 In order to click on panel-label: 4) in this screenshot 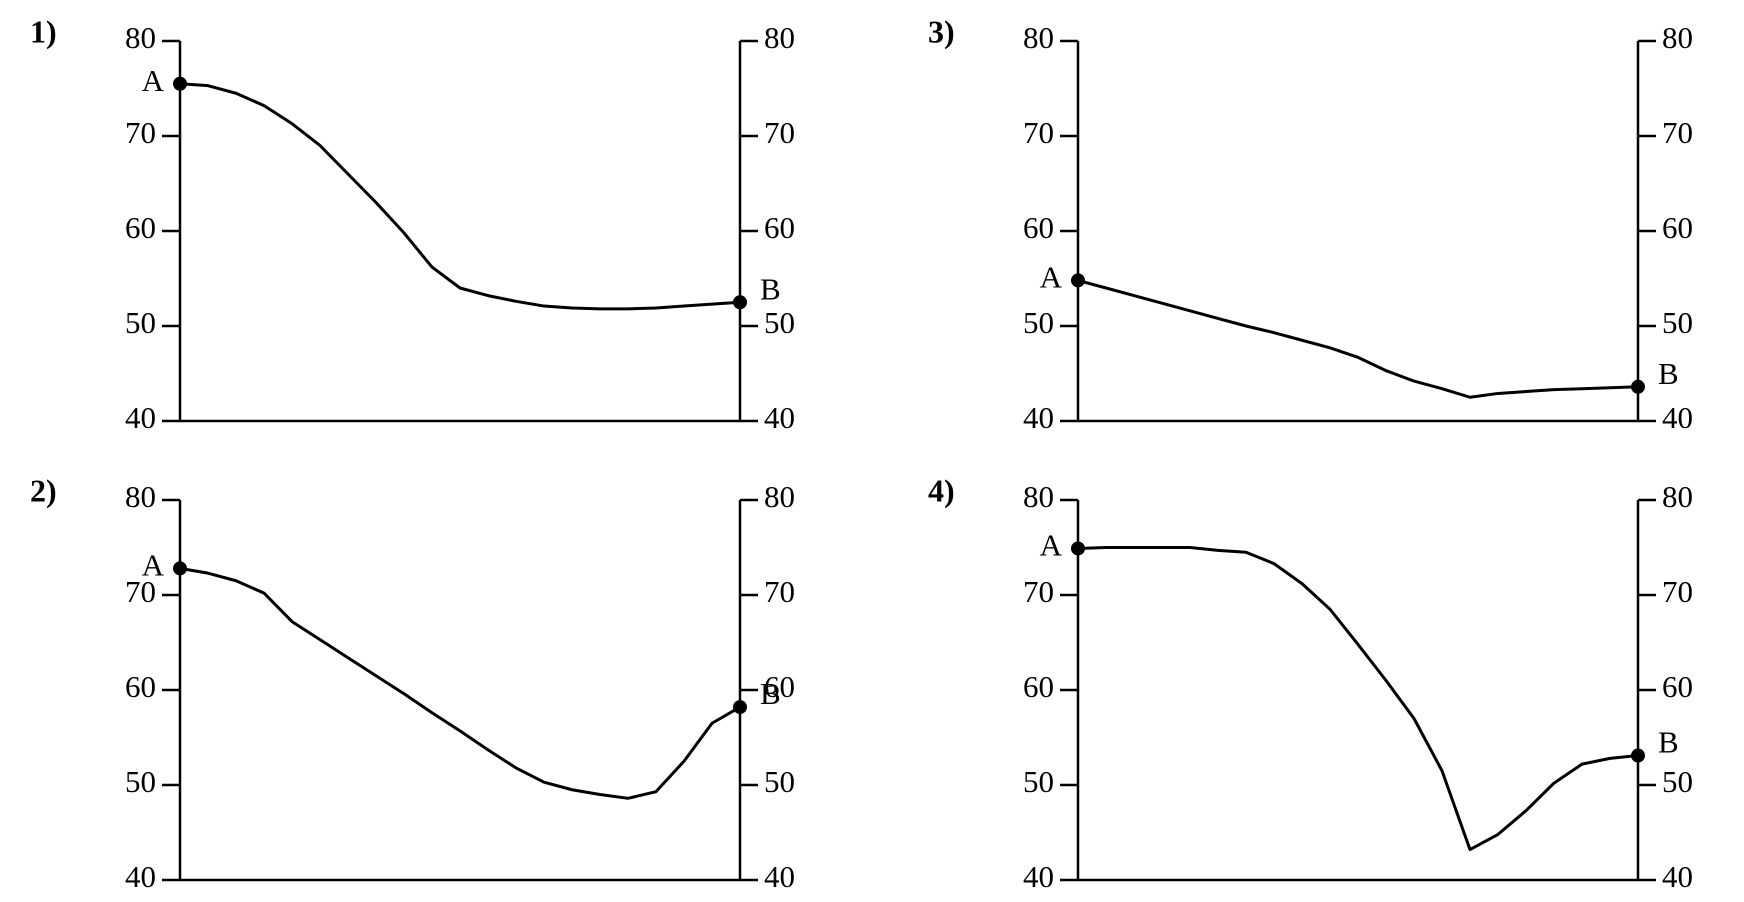, I will do `click(941, 490)`.